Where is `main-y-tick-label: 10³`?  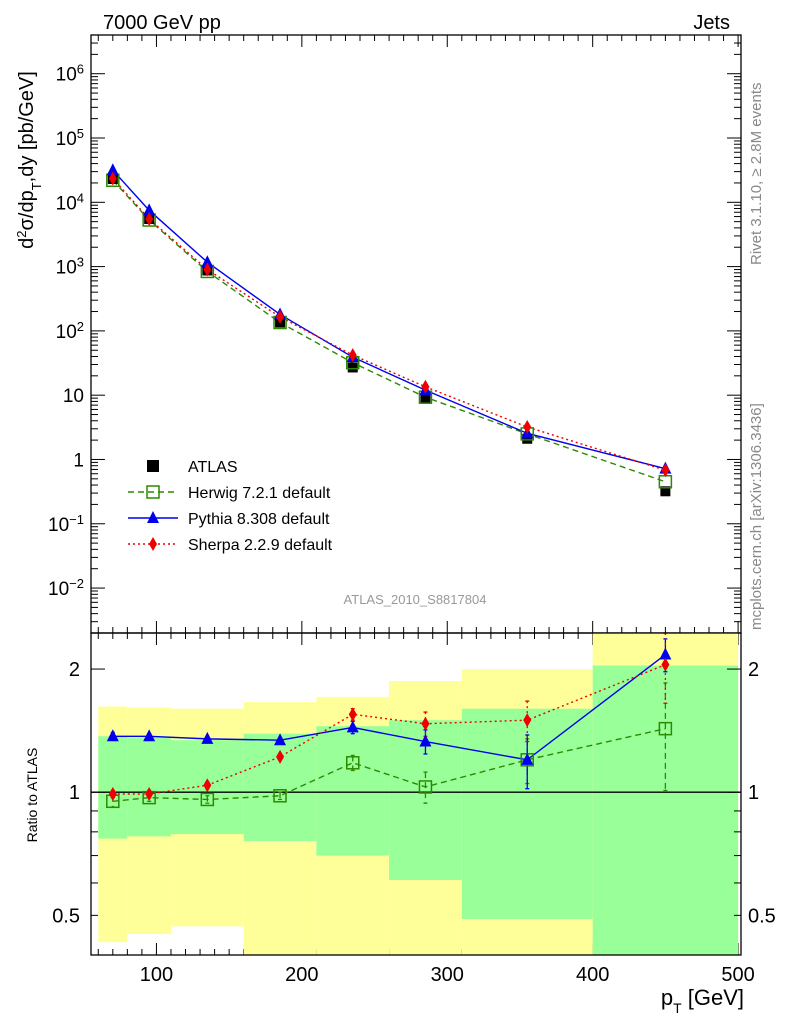 main-y-tick-label: 10³ is located at coordinates (70, 266).